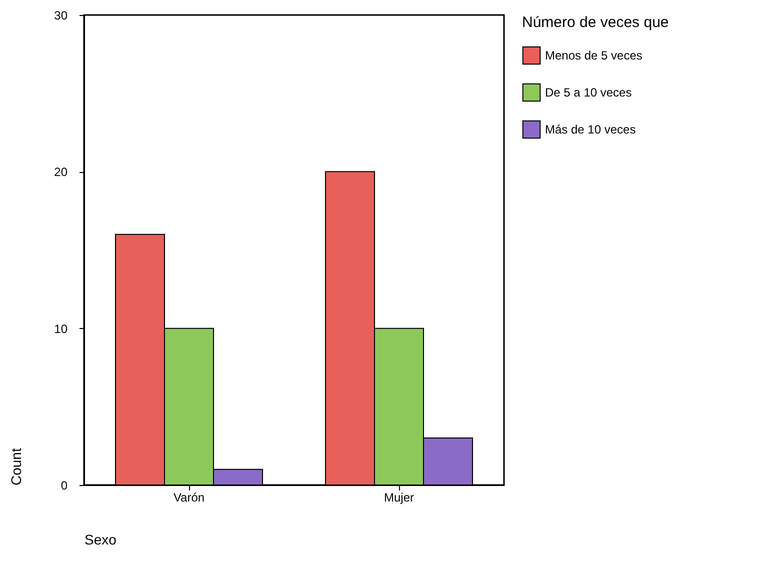  I want to click on legend-label: Menos de 5 veces, so click(593, 55).